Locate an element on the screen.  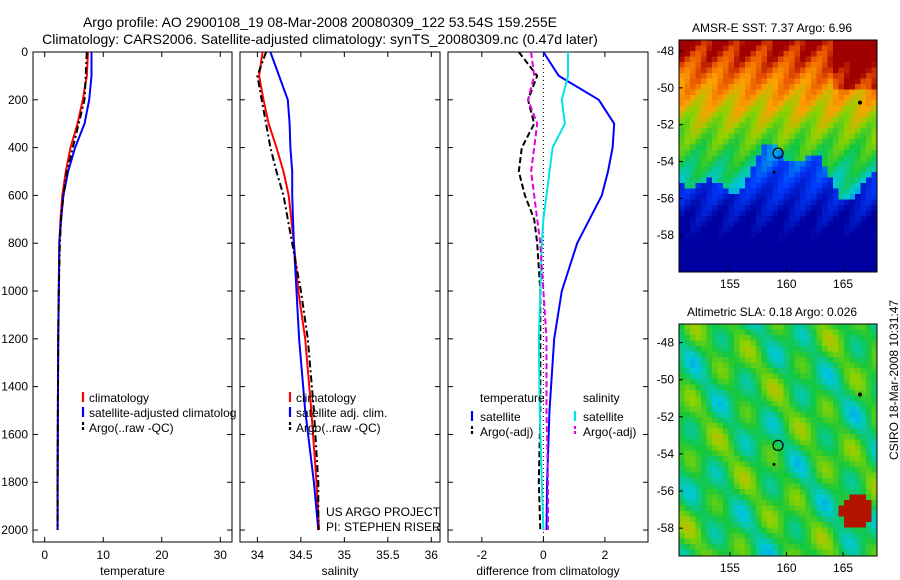
x-tick-label: 35.5 is located at coordinates (388, 555).